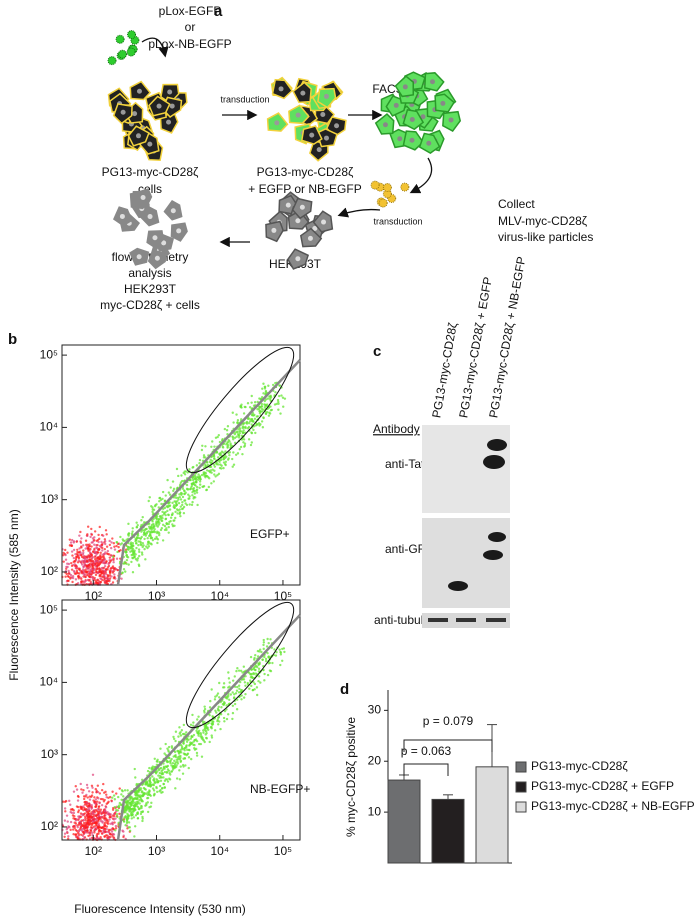 The image size is (699, 920). Describe the element at coordinates (219, 851) in the screenshot. I see `x-tick-label: 10⁴` at that location.